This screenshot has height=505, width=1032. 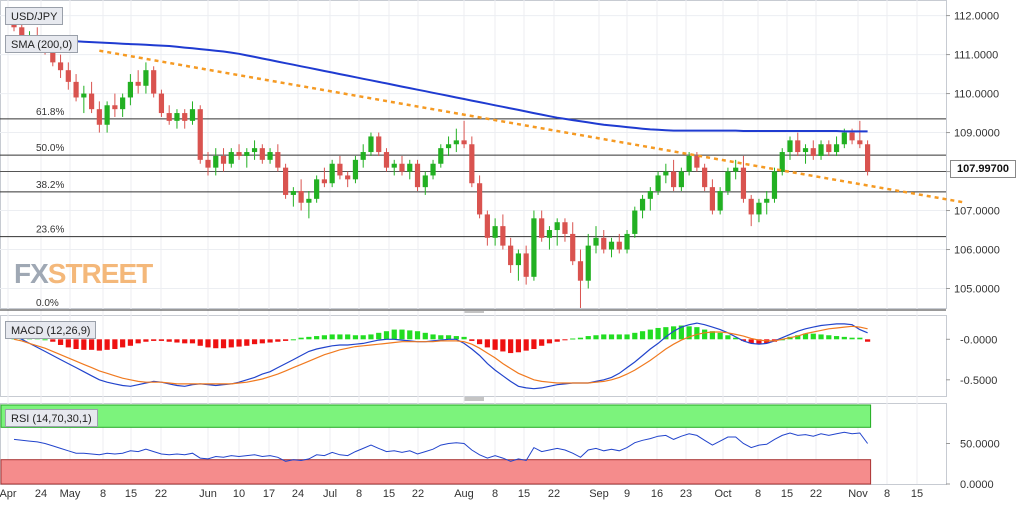 I want to click on price-tick-label: 109.0000, so click(x=977, y=134).